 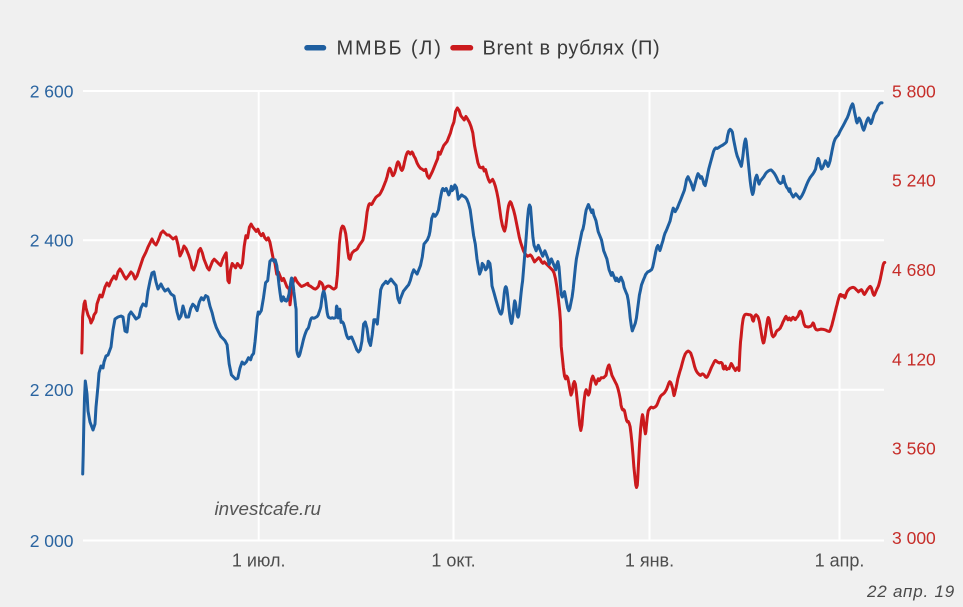 I want to click on svg-text: 2 200, so click(x=52, y=390).